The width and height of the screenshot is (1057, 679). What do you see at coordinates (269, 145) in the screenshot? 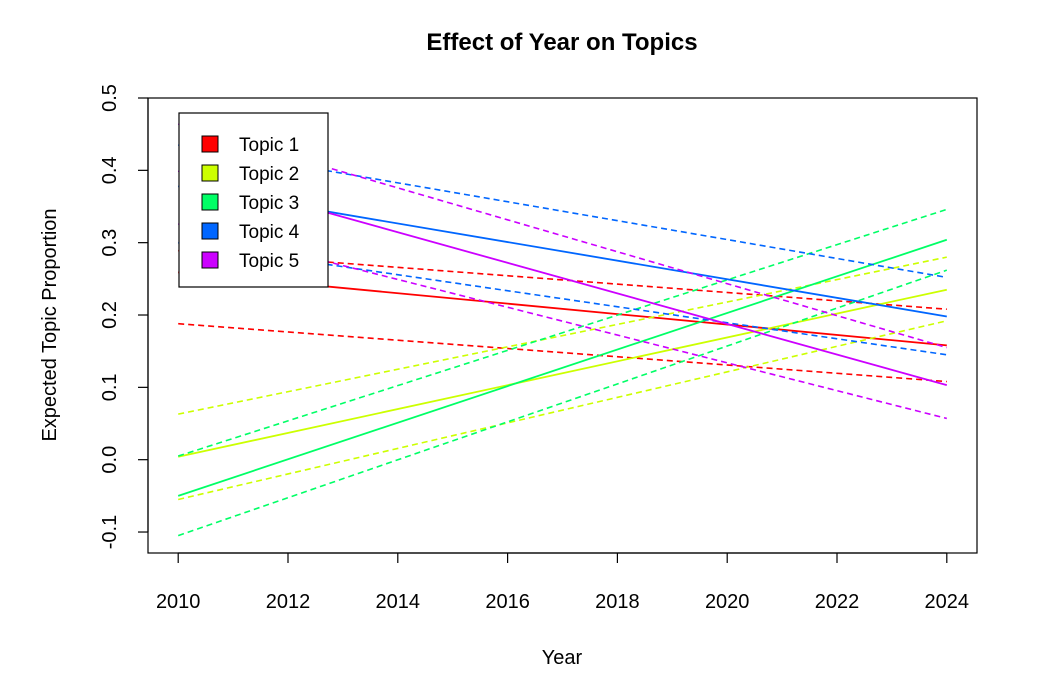
I see `legend-label-1: Topic 1` at bounding box center [269, 145].